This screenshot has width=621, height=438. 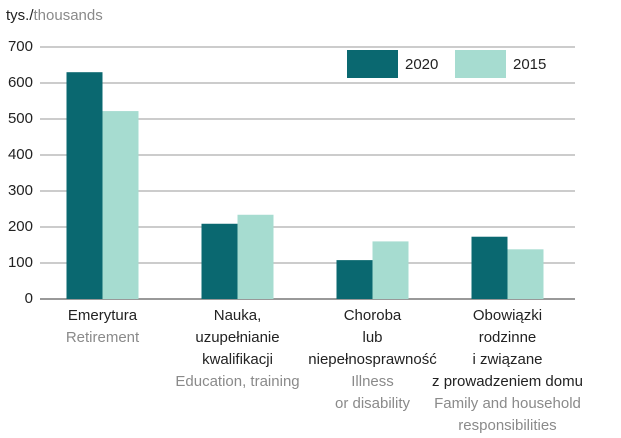 What do you see at coordinates (372, 359) in the screenshot?
I see `x-tick-label: niepełnosprawność` at bounding box center [372, 359].